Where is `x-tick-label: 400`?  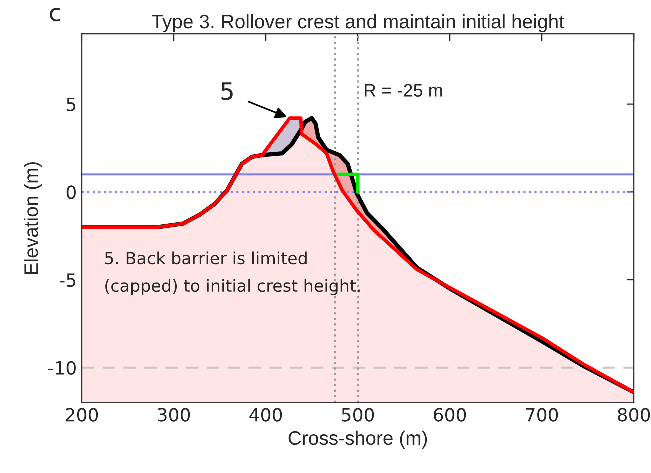
x-tick-label: 400 is located at coordinates (266, 415).